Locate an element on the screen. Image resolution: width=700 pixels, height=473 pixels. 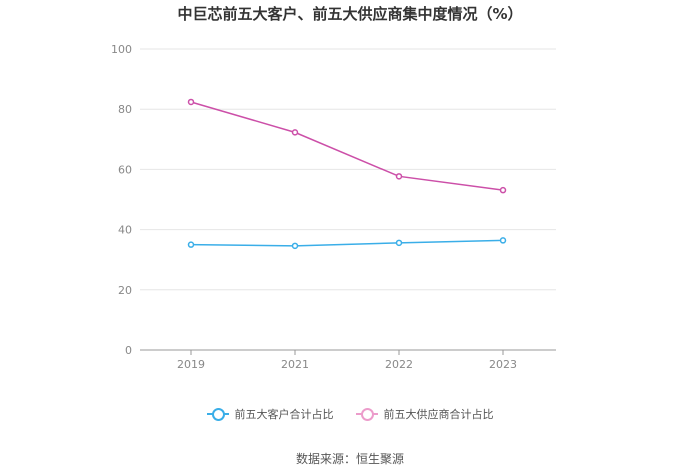
legend: 前五大客户合计占比 前五大供应商合计占比 is located at coordinates (350, 414).